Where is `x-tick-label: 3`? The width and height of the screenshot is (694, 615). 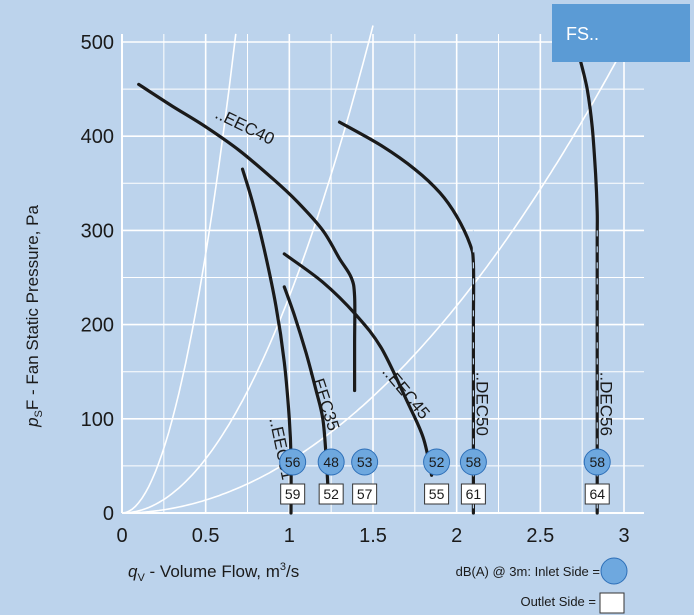
x-tick-label: 3 is located at coordinates (623, 536).